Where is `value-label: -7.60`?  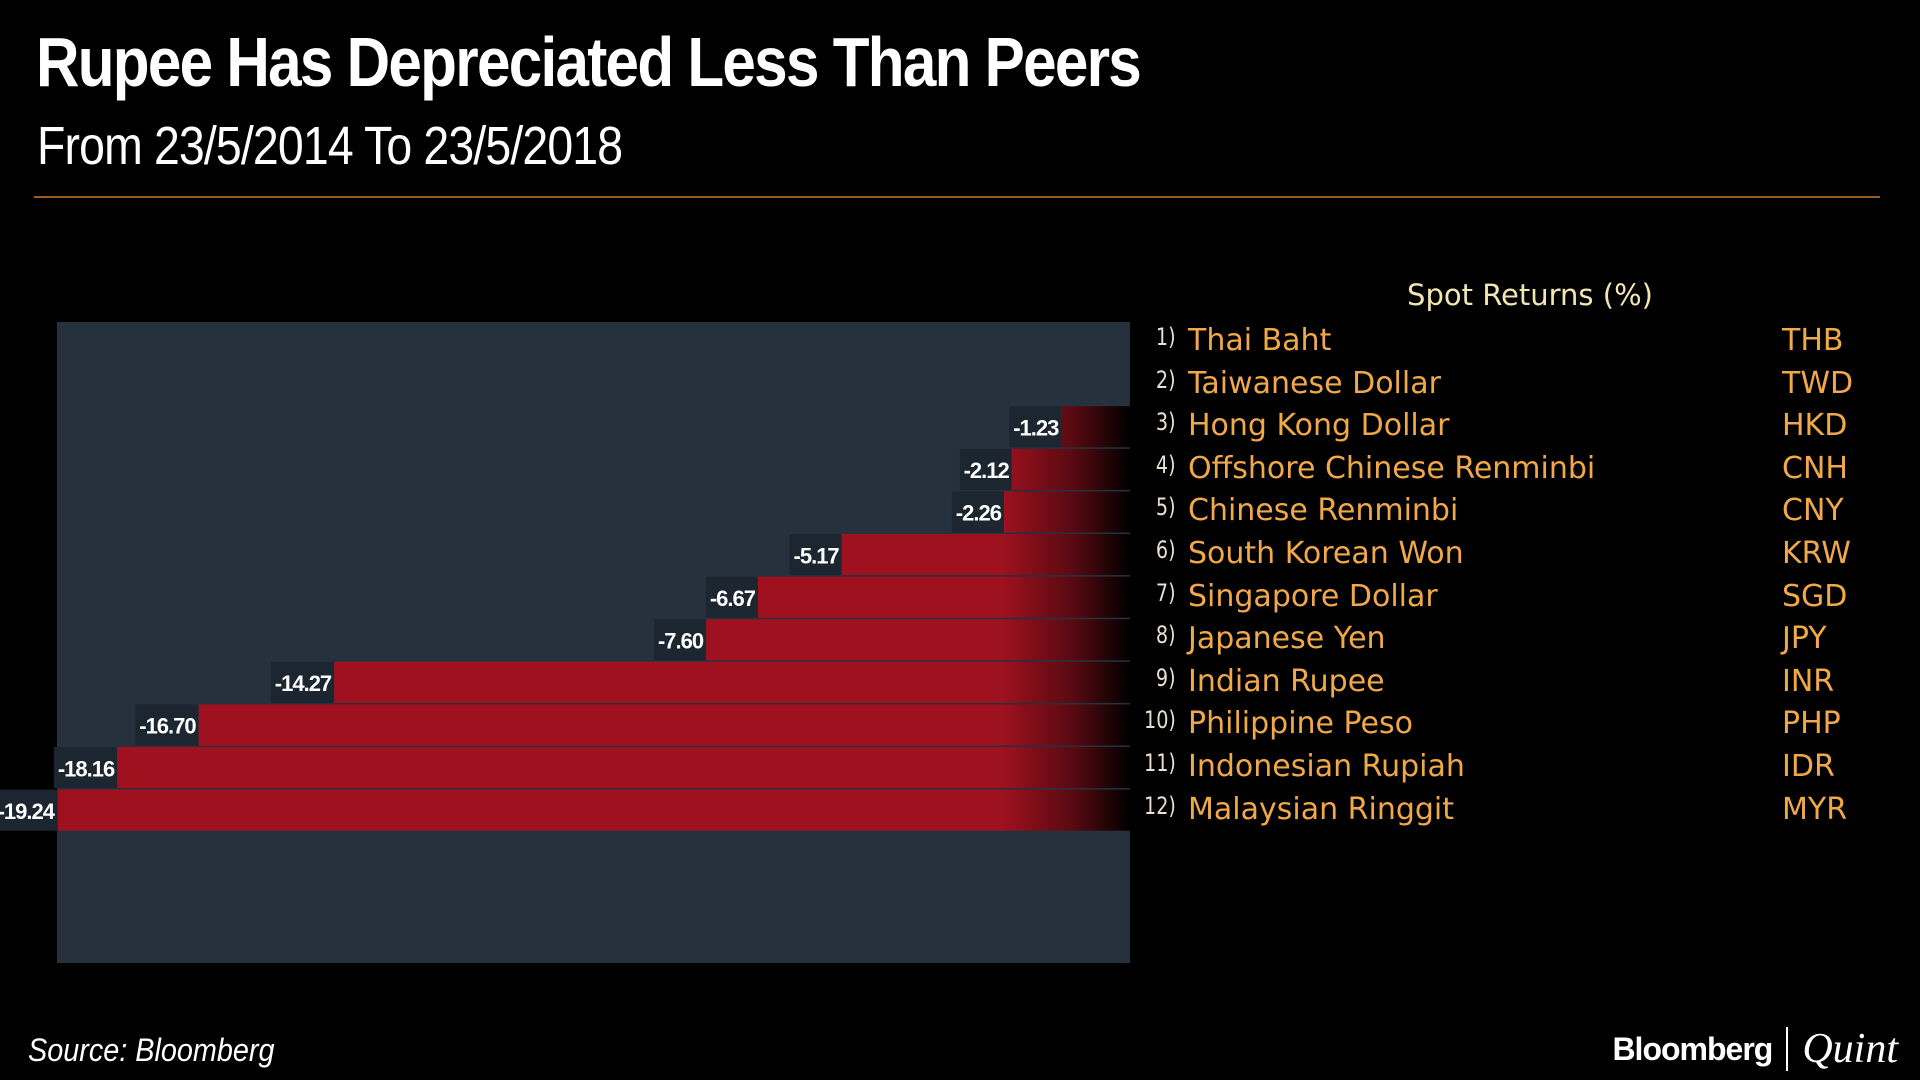 value-label: -7.60 is located at coordinates (681, 641).